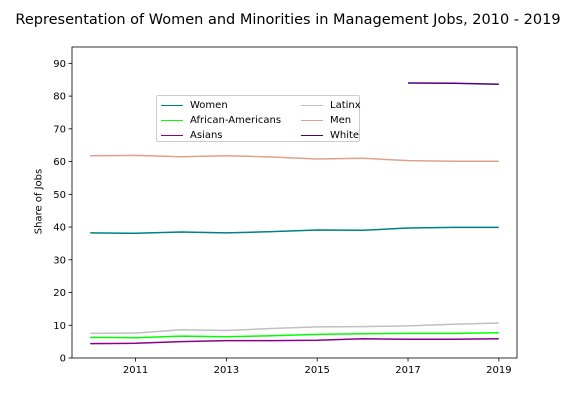 Image resolution: width=576 pixels, height=410 pixels. Describe the element at coordinates (63, 359) in the screenshot. I see `y-tick-label: 0` at that location.